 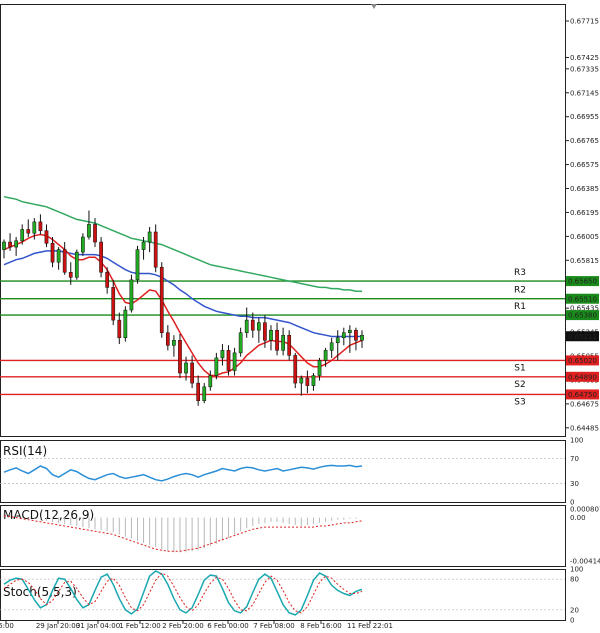 What do you see at coordinates (227, 626) in the screenshot?
I see `time-tick-label: 6 Feb 00:00` at bounding box center [227, 626].